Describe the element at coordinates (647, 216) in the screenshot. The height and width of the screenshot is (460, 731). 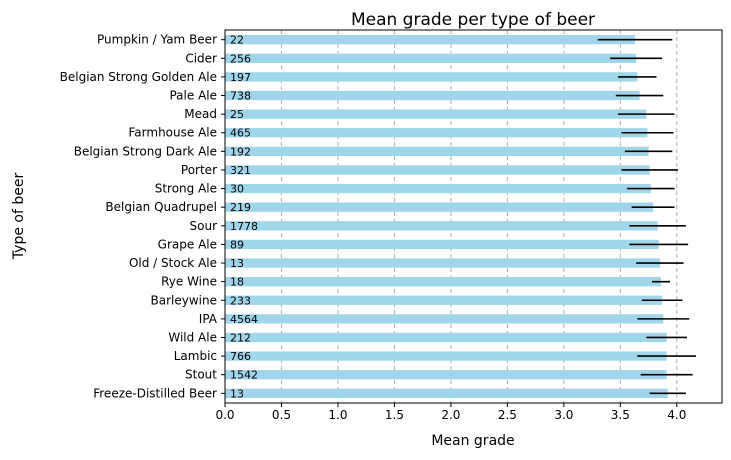
I see `error-bars` at that location.